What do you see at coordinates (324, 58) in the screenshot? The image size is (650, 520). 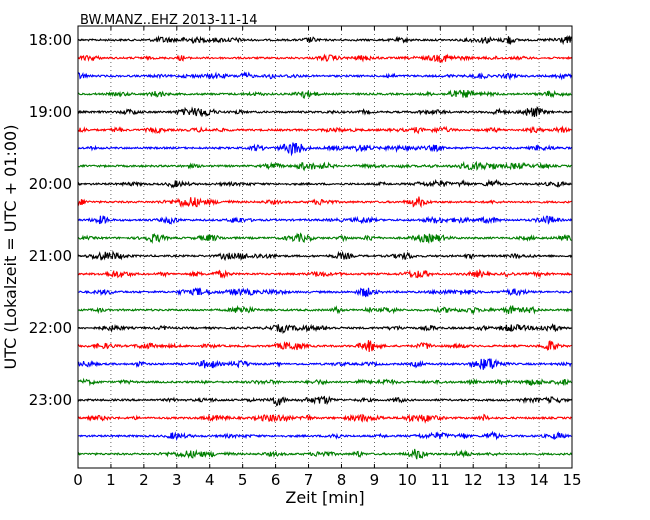 I see `trace-18:15` at bounding box center [324, 58].